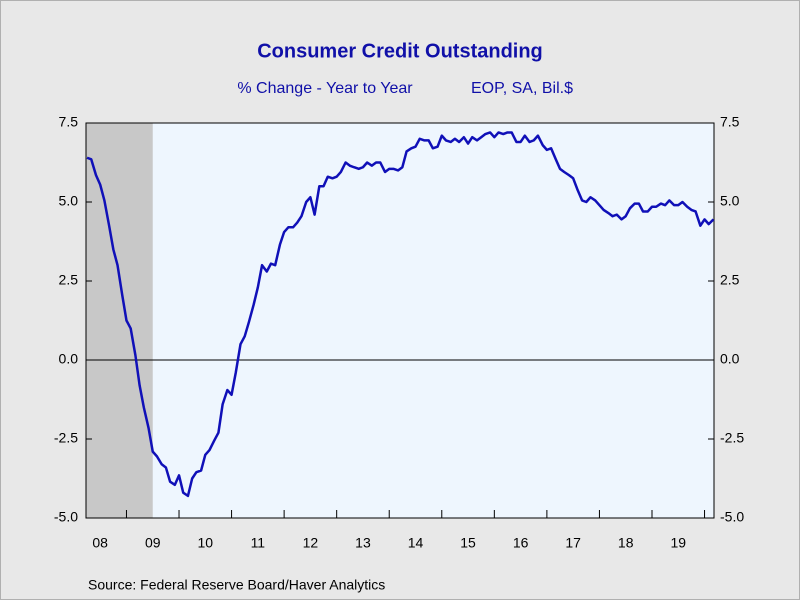 The width and height of the screenshot is (800, 600). Describe the element at coordinates (730, 201) in the screenshot. I see `y2-tick-label: 5.0` at that location.